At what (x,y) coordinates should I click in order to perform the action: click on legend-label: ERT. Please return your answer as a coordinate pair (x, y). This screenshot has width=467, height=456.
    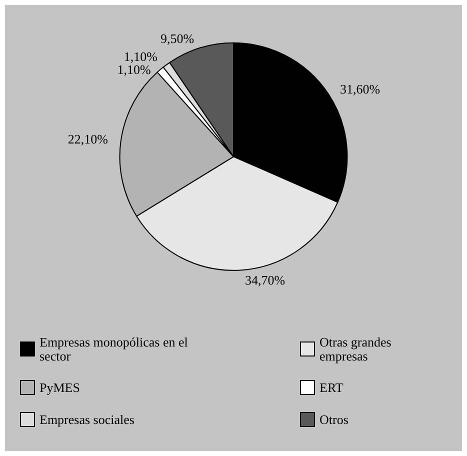
    Looking at the image, I should click on (332, 387).